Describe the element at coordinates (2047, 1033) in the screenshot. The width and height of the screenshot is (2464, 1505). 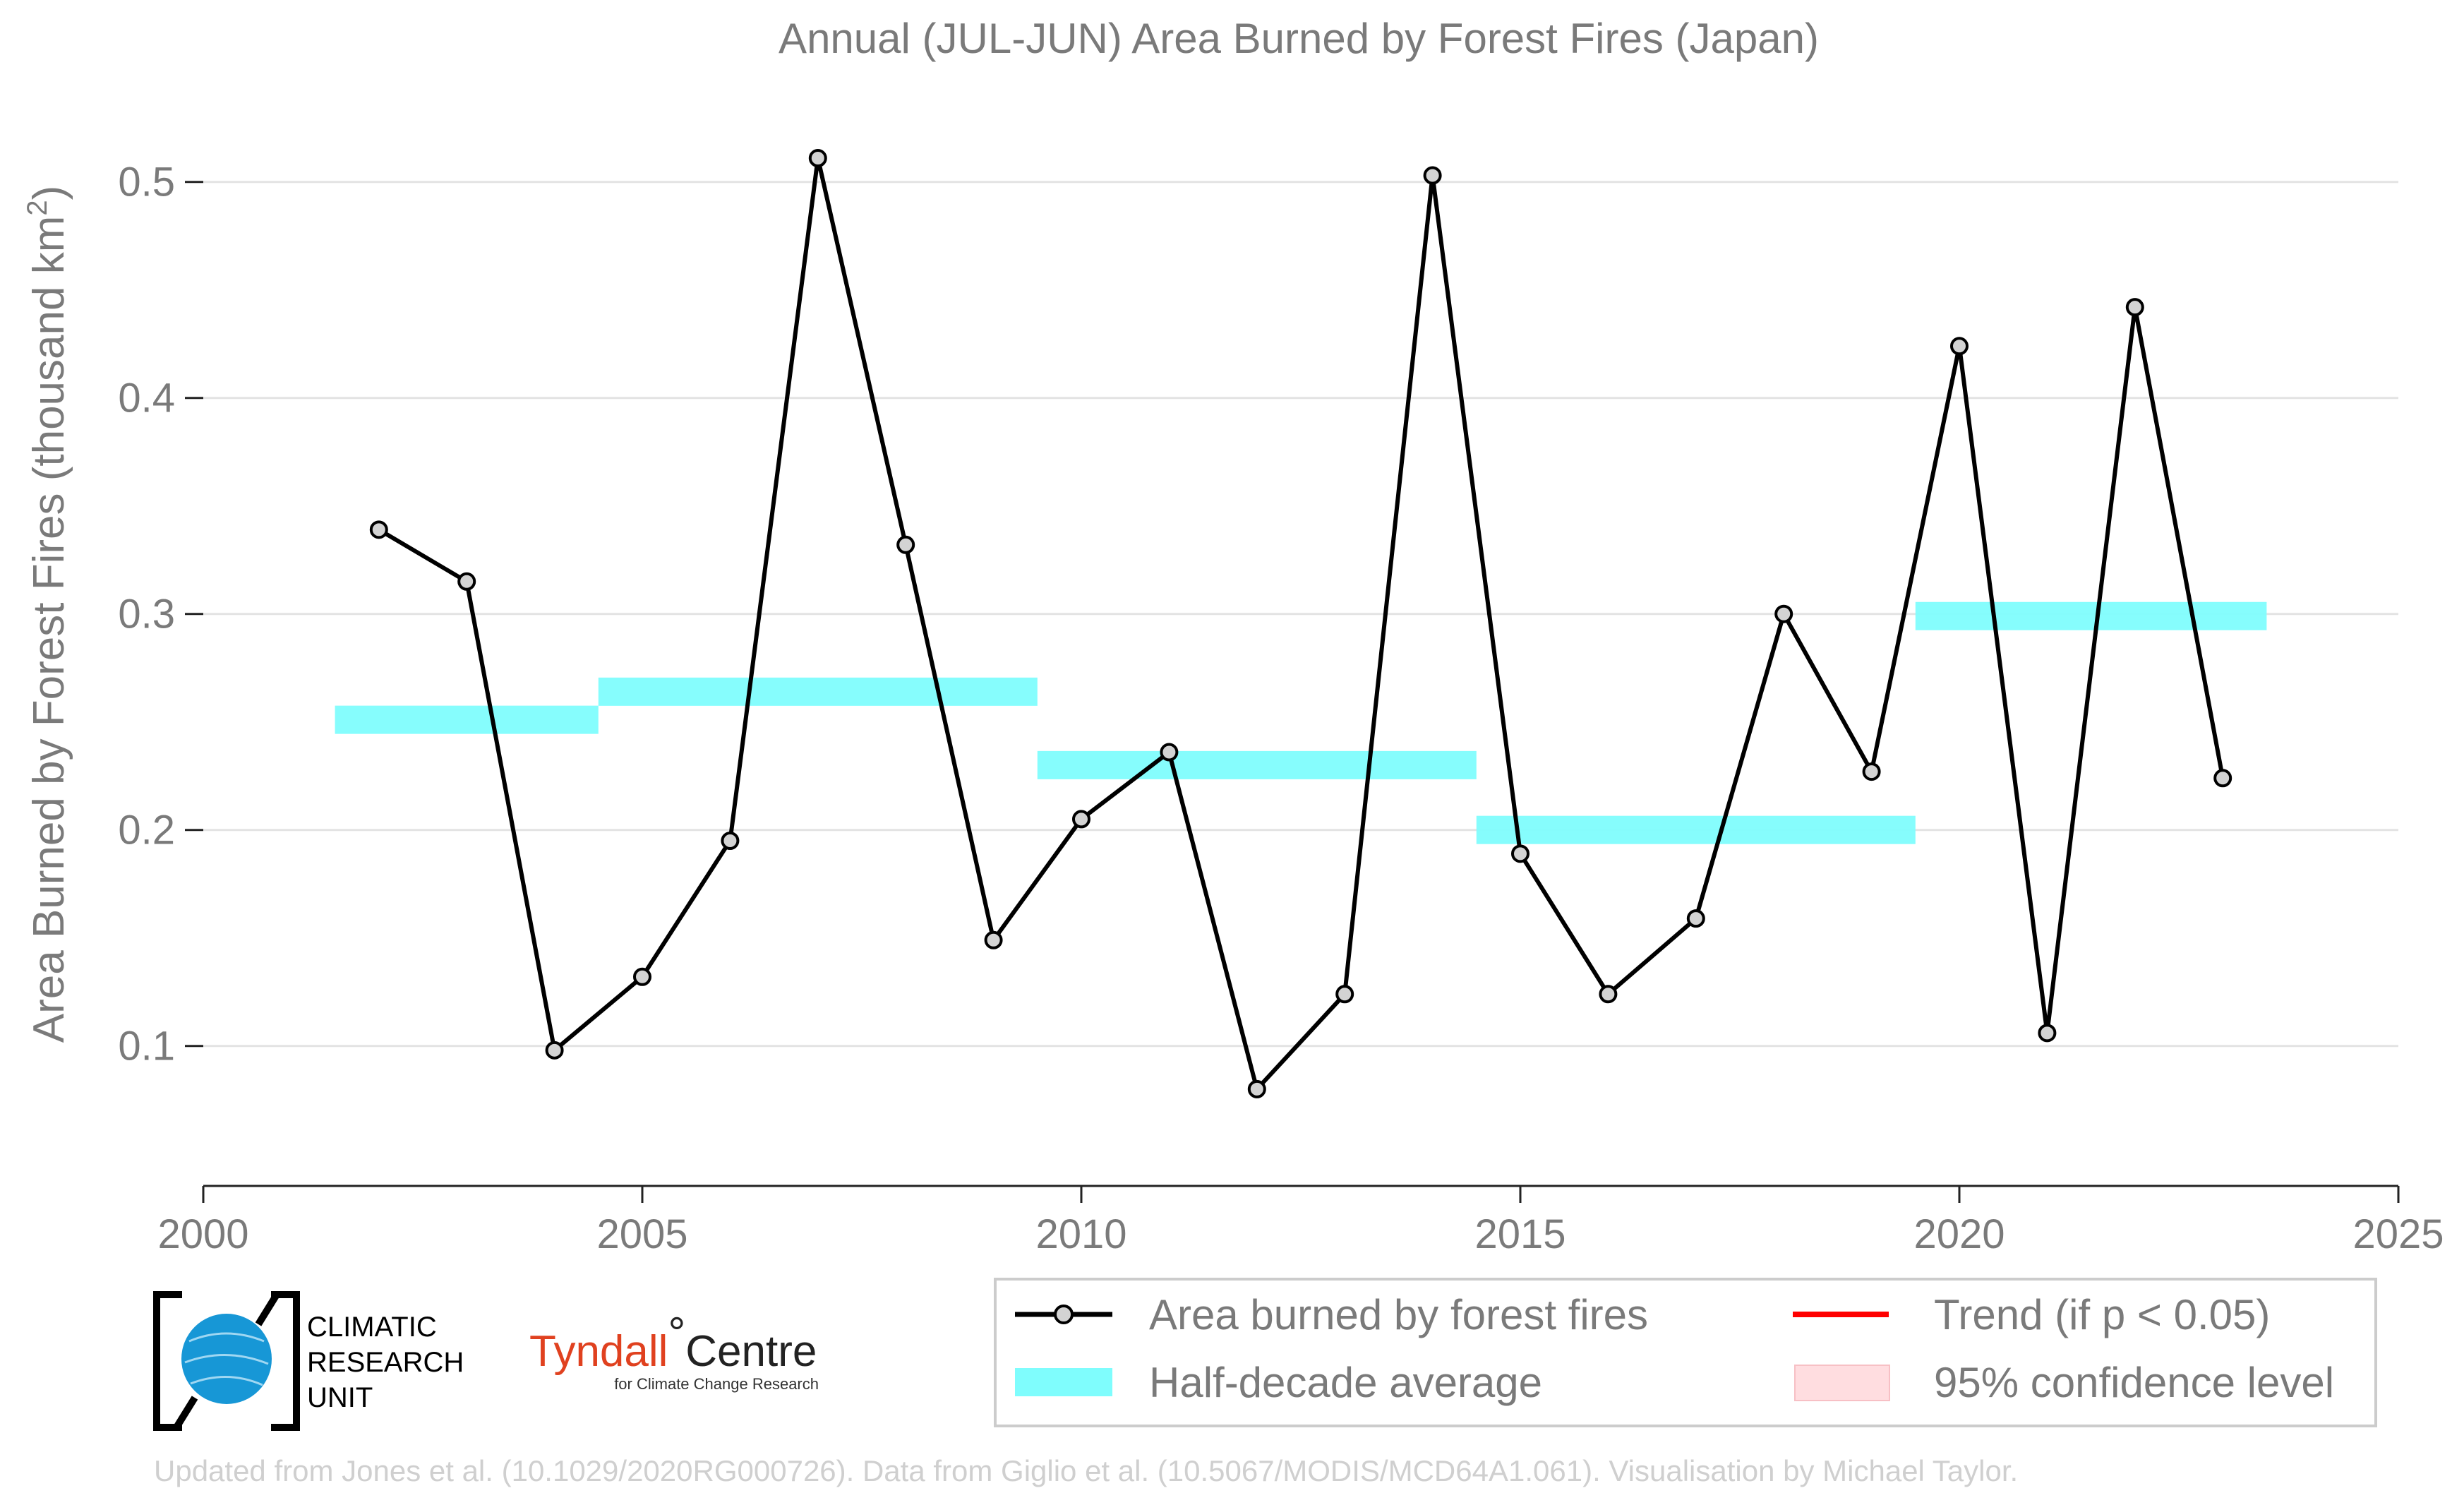
I see `data-point-2021` at that location.